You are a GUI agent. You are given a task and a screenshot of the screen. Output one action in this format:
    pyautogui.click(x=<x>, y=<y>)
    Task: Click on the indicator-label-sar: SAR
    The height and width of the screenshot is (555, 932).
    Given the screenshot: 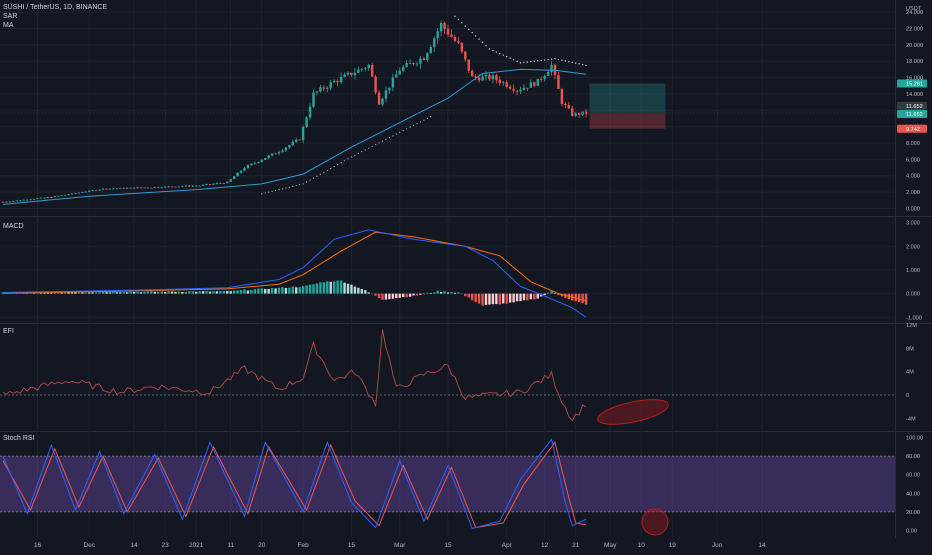 What is the action you would take?
    pyautogui.click(x=10, y=16)
    